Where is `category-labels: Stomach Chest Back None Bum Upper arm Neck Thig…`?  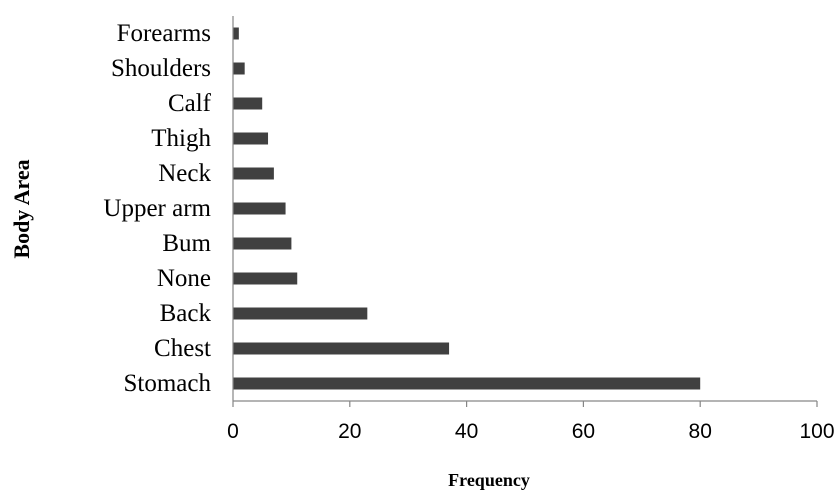
category-labels: Stomach Chest Back None Bum Upper arm Neck Thig… is located at coordinates (157, 208).